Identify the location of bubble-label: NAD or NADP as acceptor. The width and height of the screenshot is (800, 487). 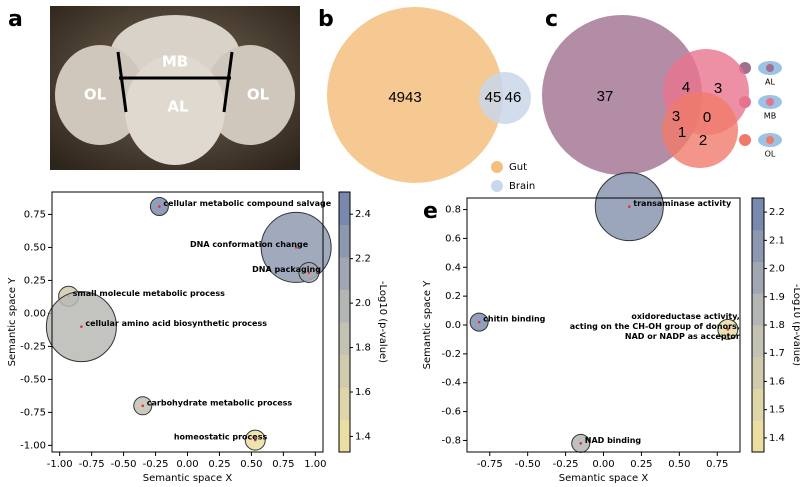
(682, 336).